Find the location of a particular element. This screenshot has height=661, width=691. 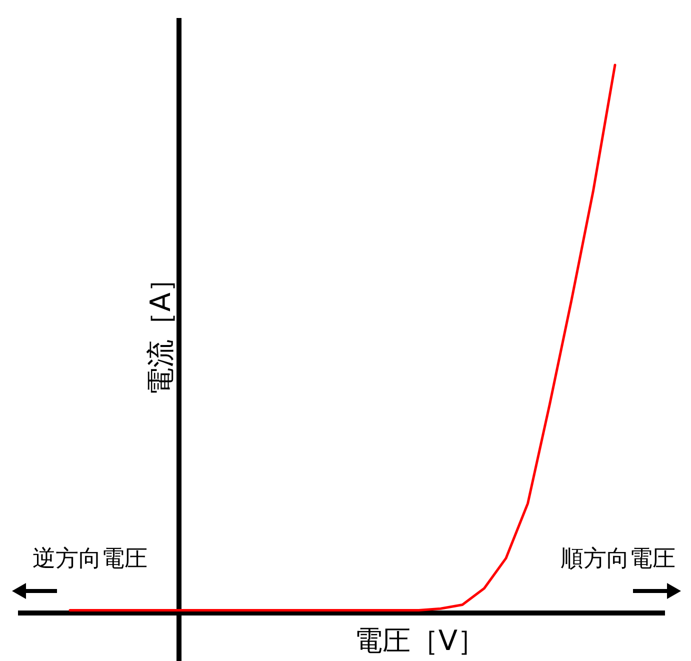

y-axis-title: 電流［A］ is located at coordinates (160, 330).